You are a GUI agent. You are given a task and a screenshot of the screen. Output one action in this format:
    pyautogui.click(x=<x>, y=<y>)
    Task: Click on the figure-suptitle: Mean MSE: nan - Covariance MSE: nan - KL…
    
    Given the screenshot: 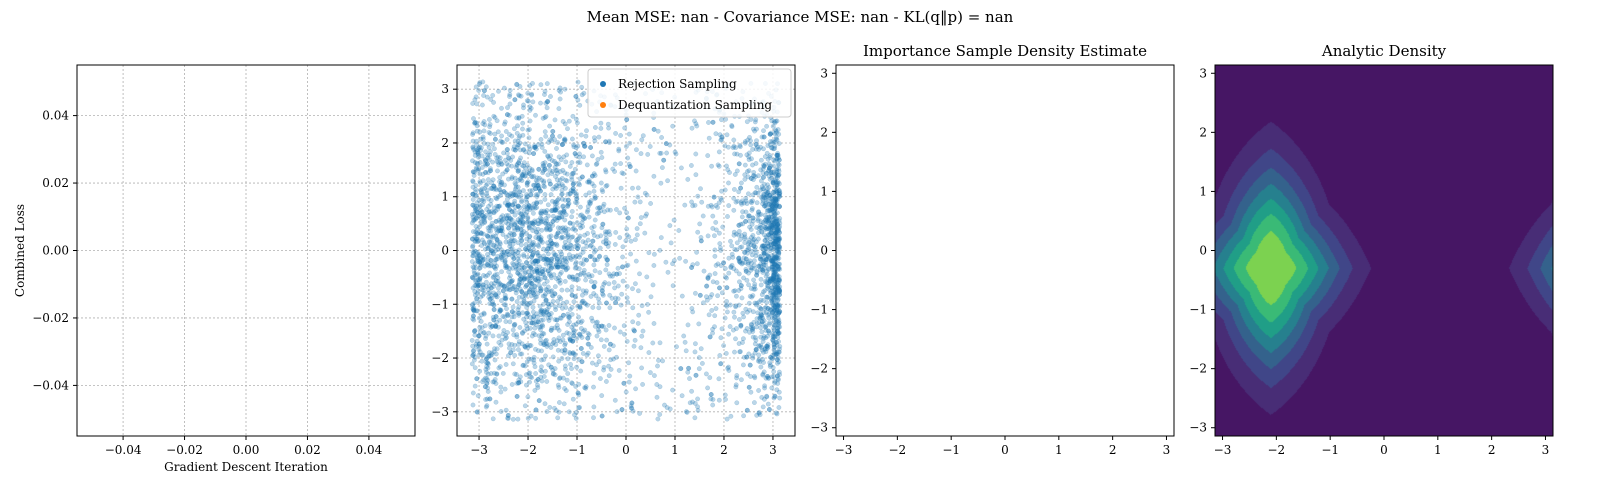 What is the action you would take?
    pyautogui.click(x=800, y=17)
    